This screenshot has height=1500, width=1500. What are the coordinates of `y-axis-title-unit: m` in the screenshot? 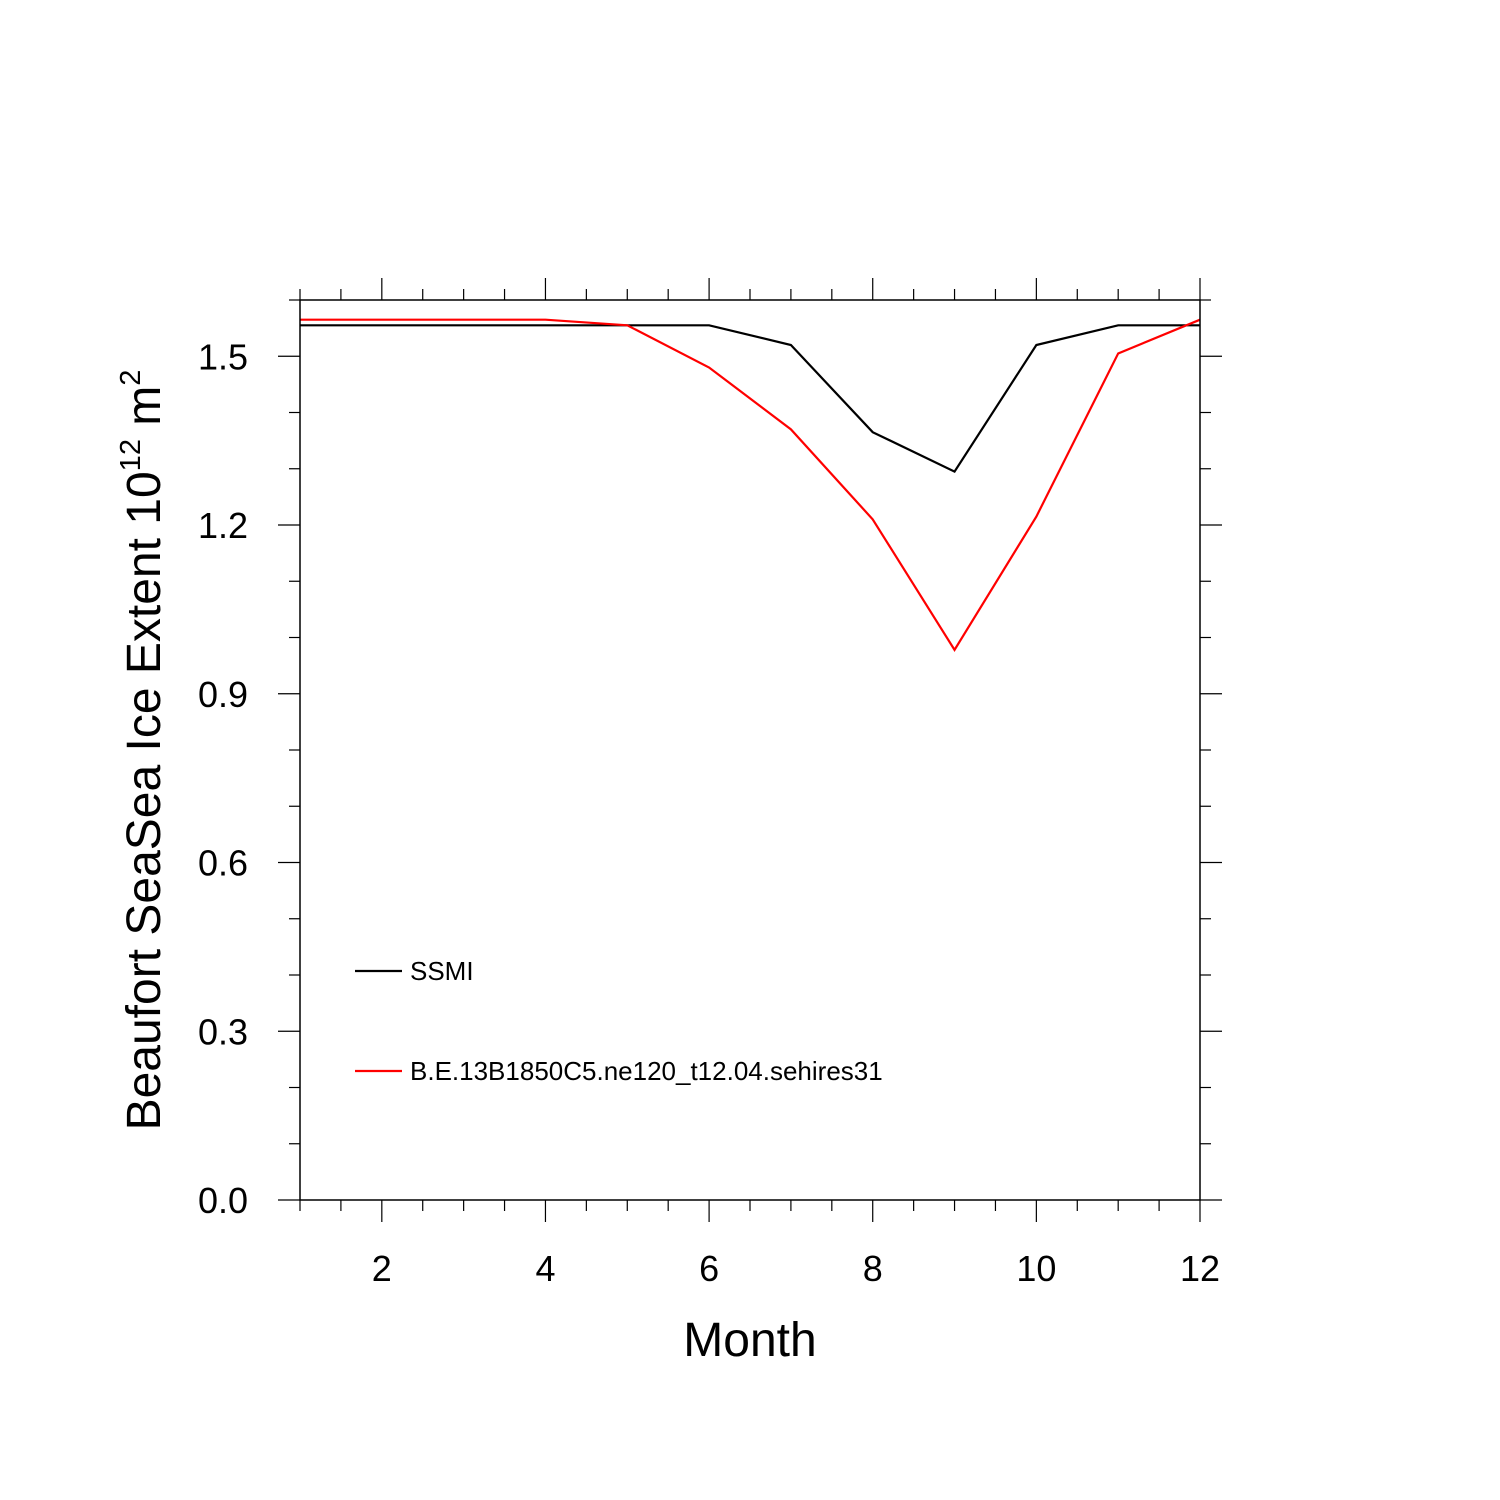 It's located at (144, 412).